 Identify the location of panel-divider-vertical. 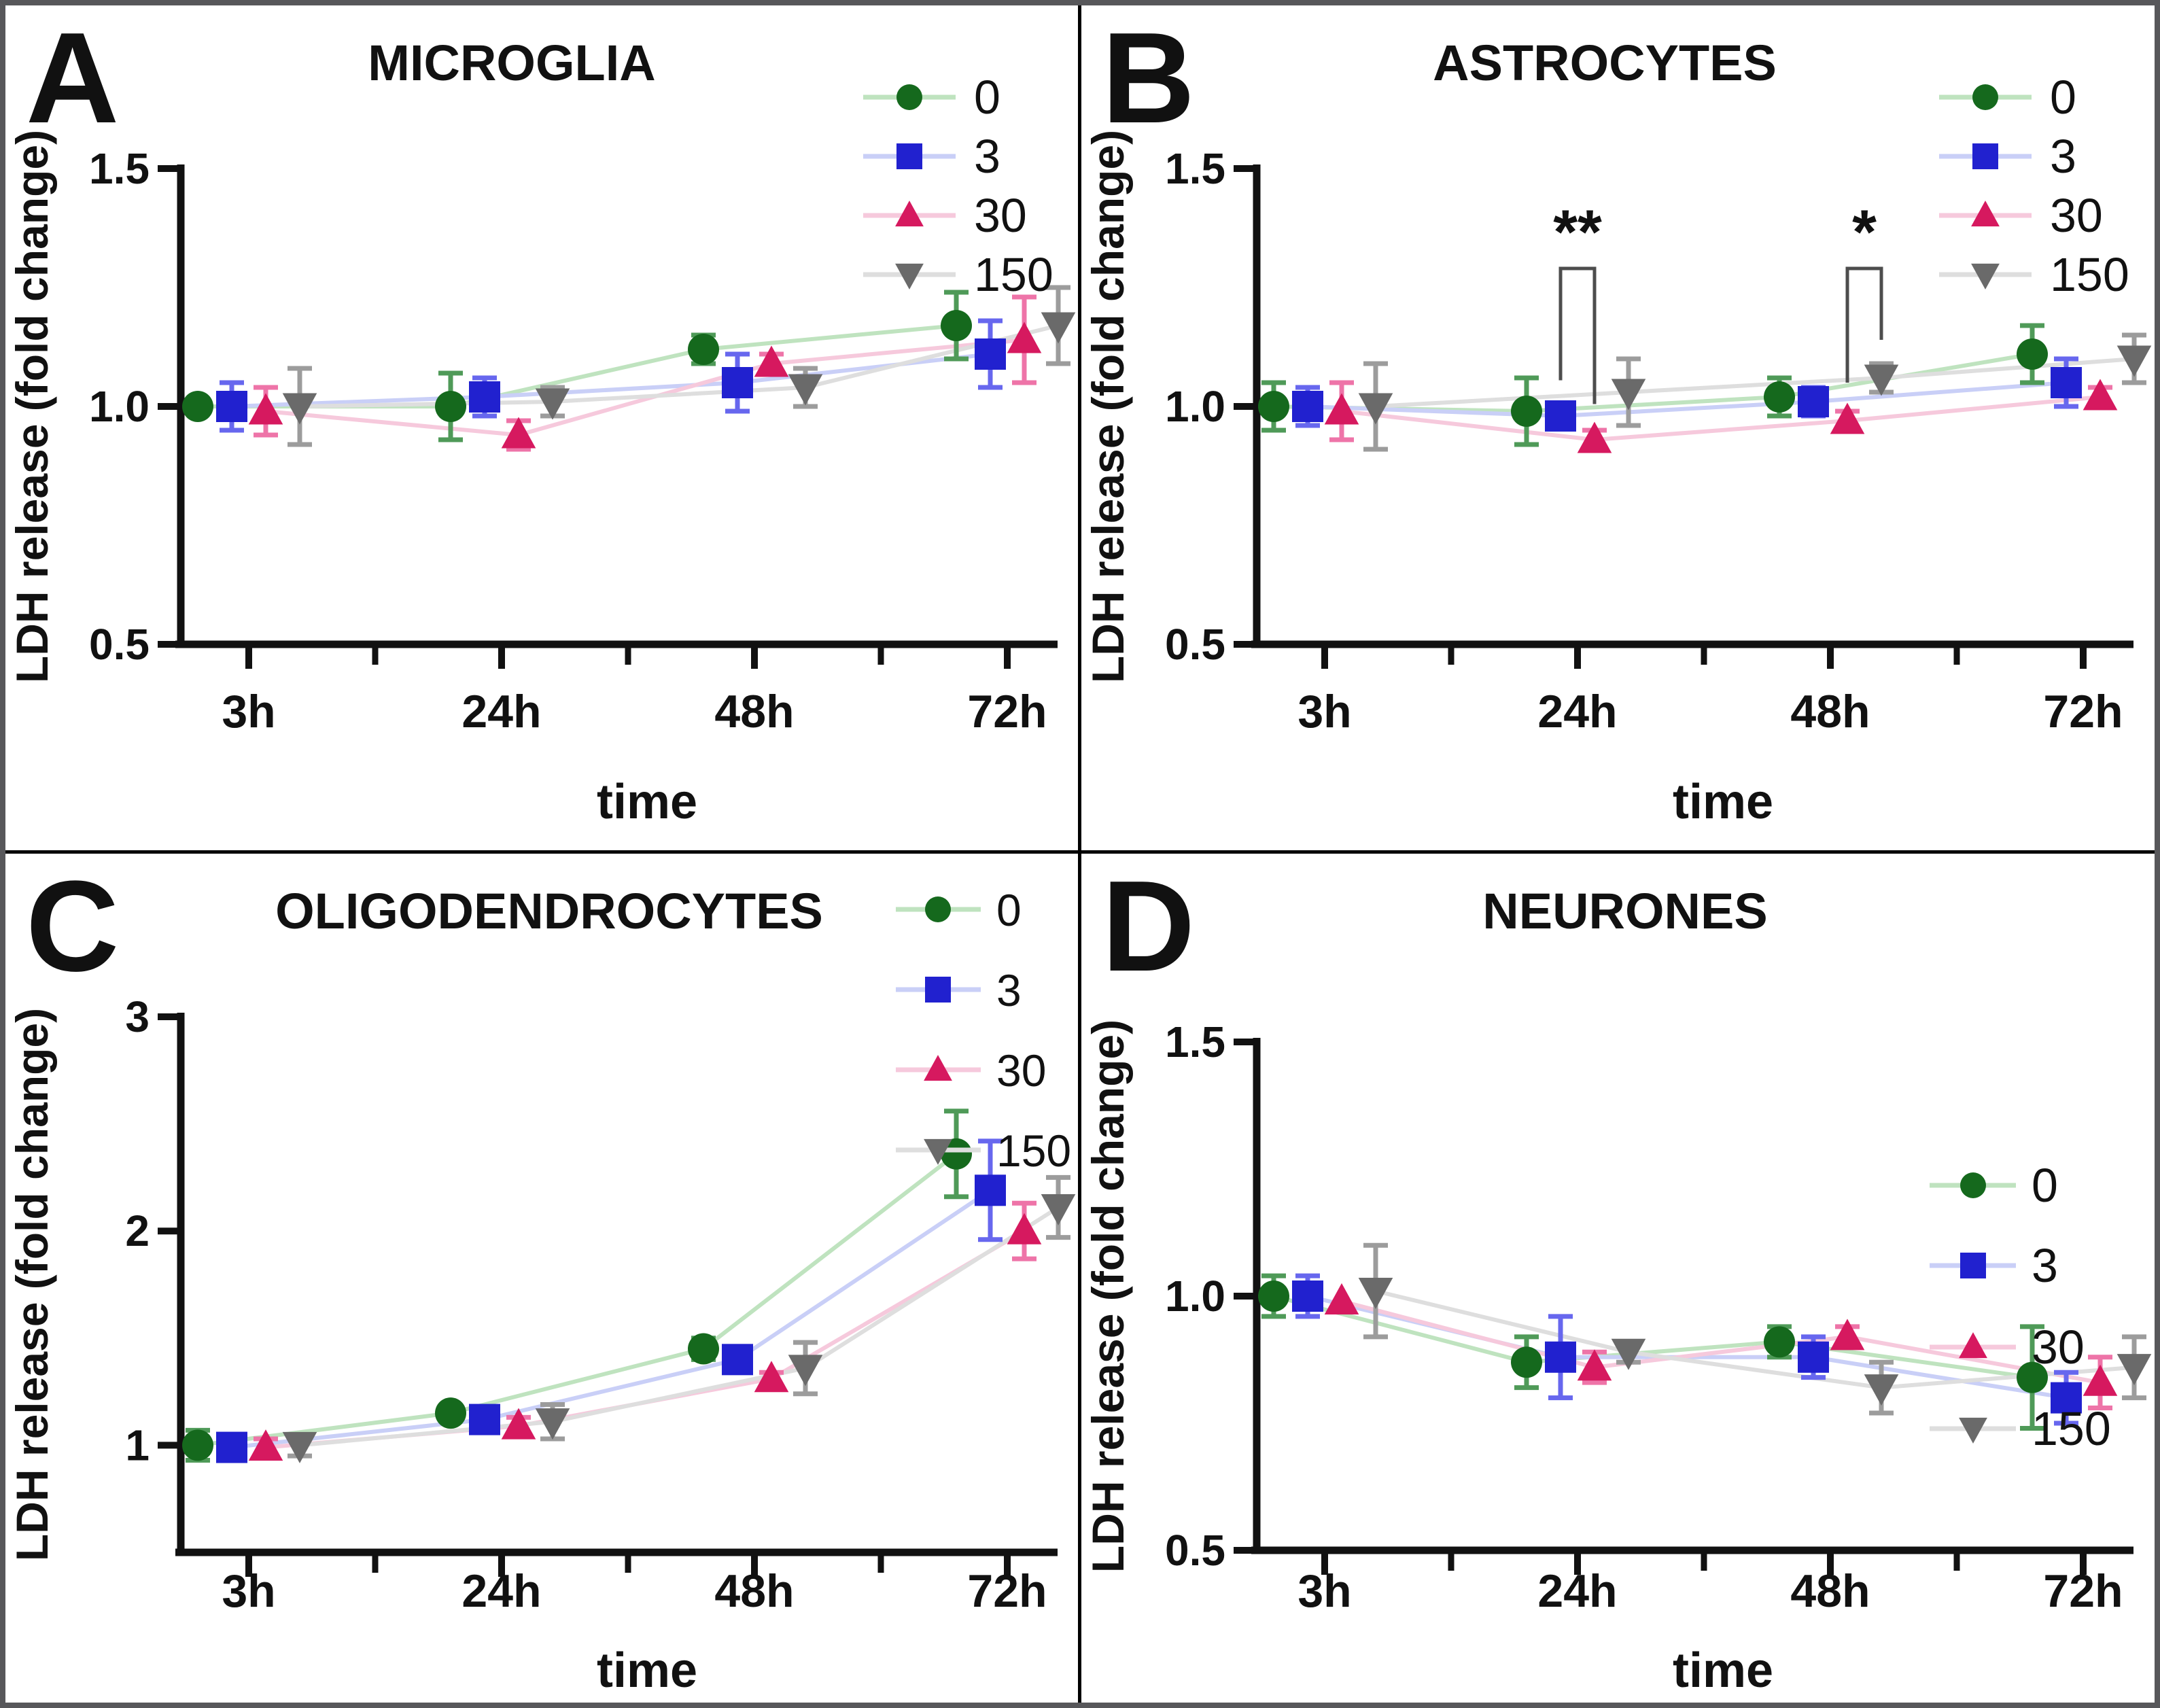
(1079, 854).